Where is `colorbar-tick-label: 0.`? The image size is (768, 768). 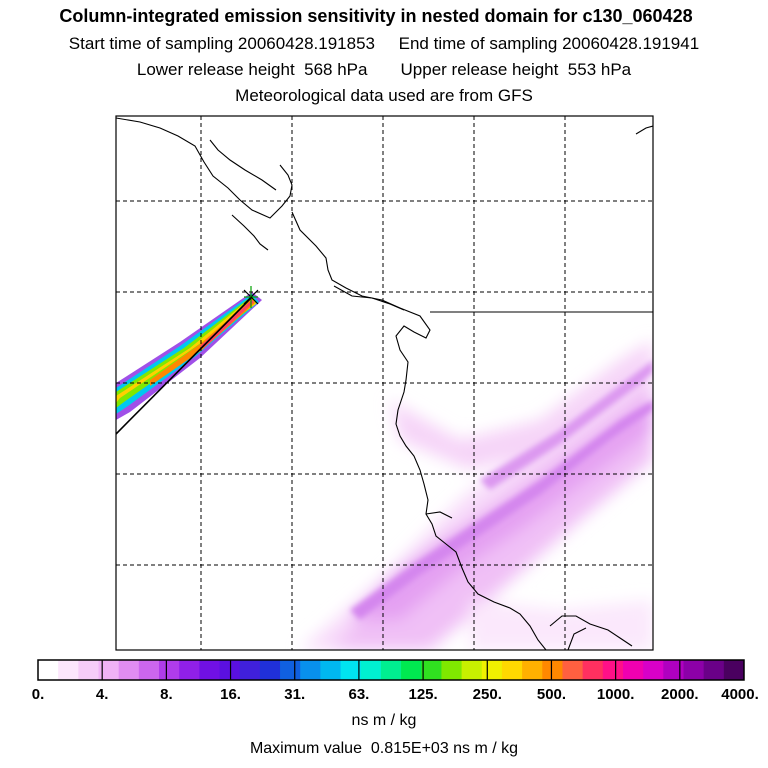
colorbar-tick-label: 0. is located at coordinates (38, 694).